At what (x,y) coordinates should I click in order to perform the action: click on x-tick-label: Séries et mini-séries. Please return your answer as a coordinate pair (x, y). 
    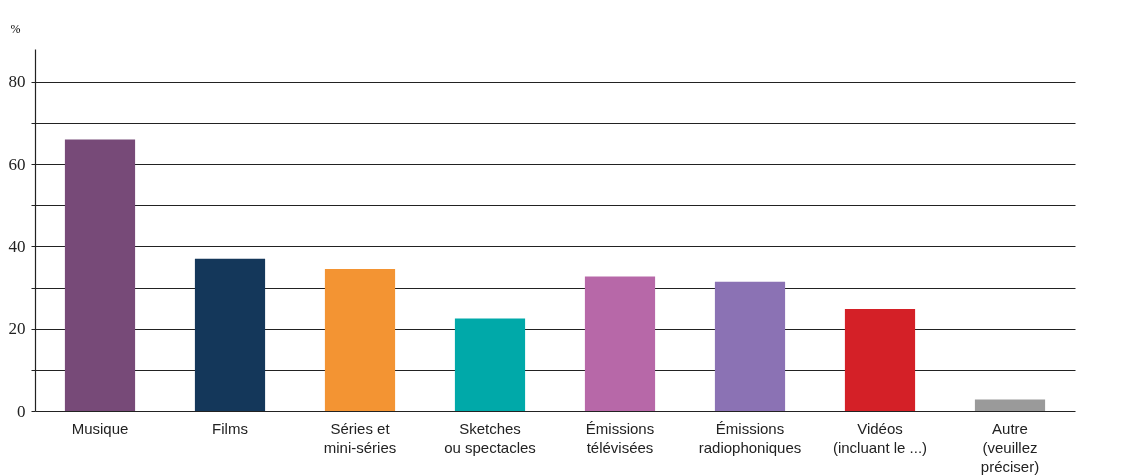
    Looking at the image, I should click on (360, 437).